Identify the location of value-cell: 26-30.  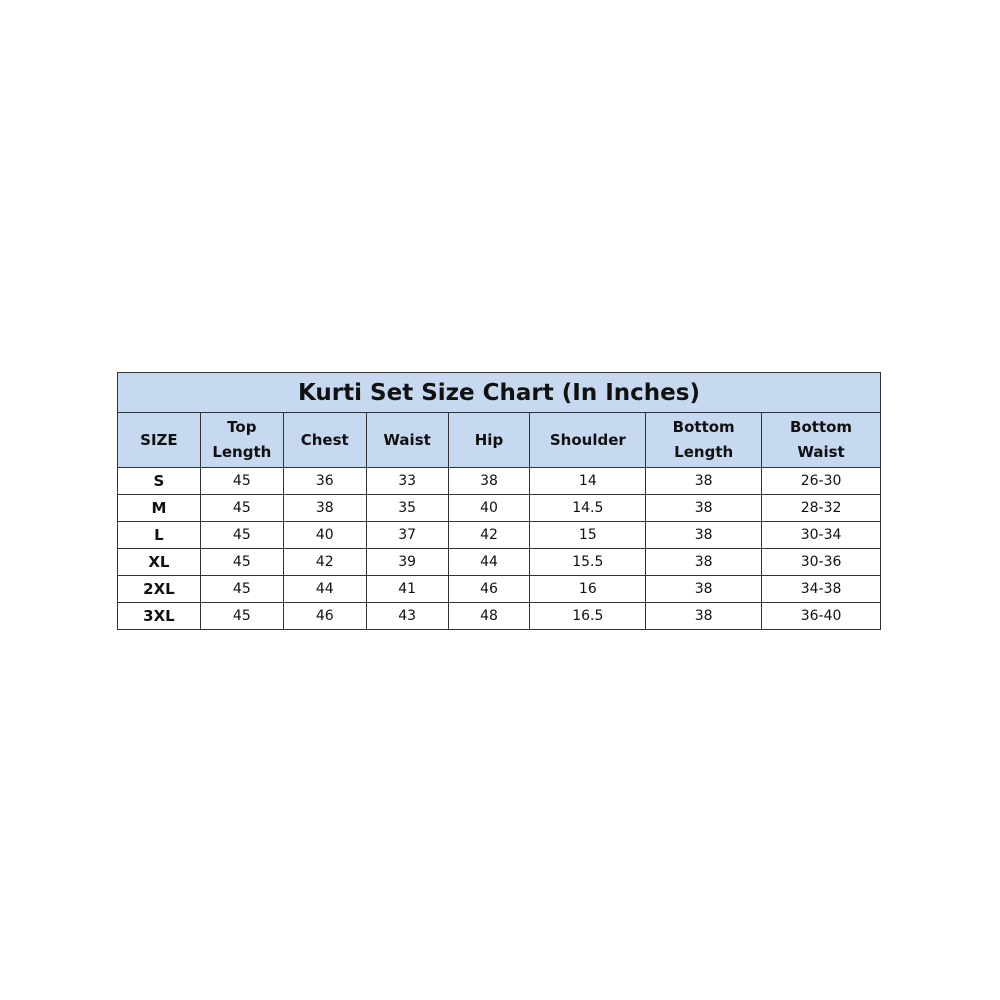
(821, 481).